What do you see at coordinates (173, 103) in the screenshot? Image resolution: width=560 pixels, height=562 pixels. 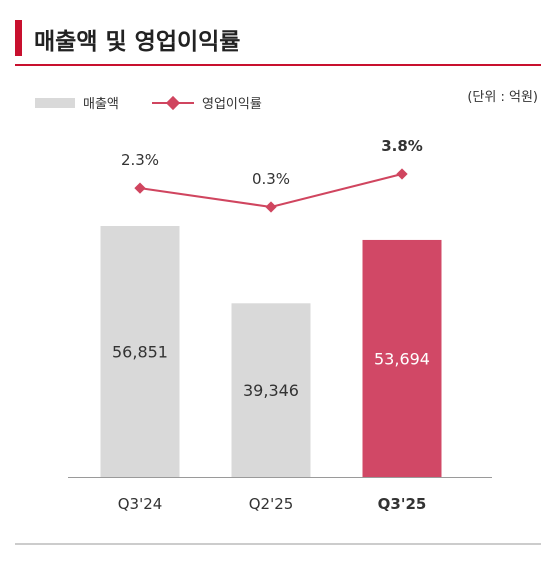 I see `legend-line-swatch` at bounding box center [173, 103].